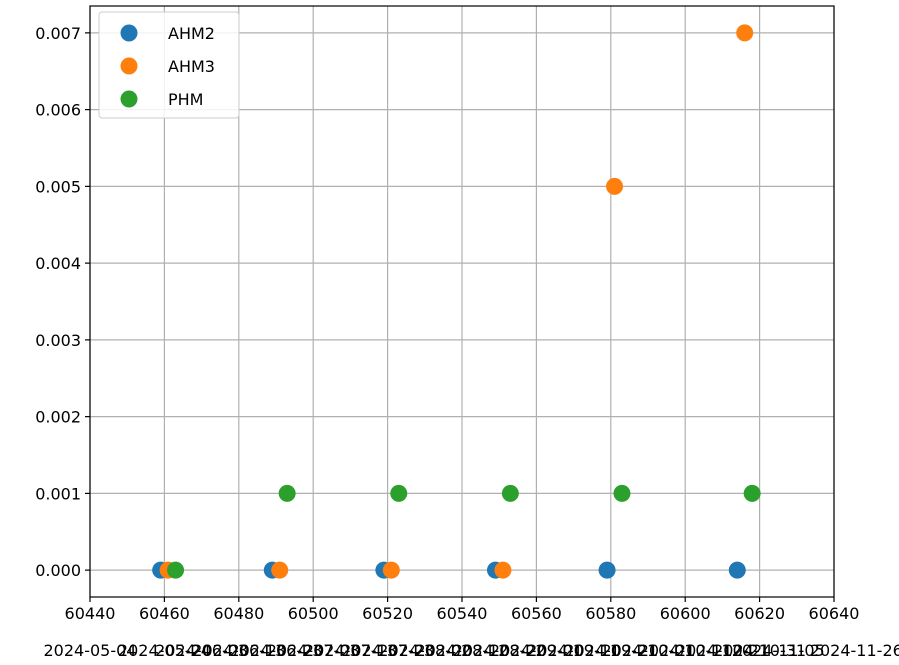  What do you see at coordinates (648, 650) in the screenshot?
I see `x-date-tick-label: 2024-10-01` at bounding box center [648, 650].